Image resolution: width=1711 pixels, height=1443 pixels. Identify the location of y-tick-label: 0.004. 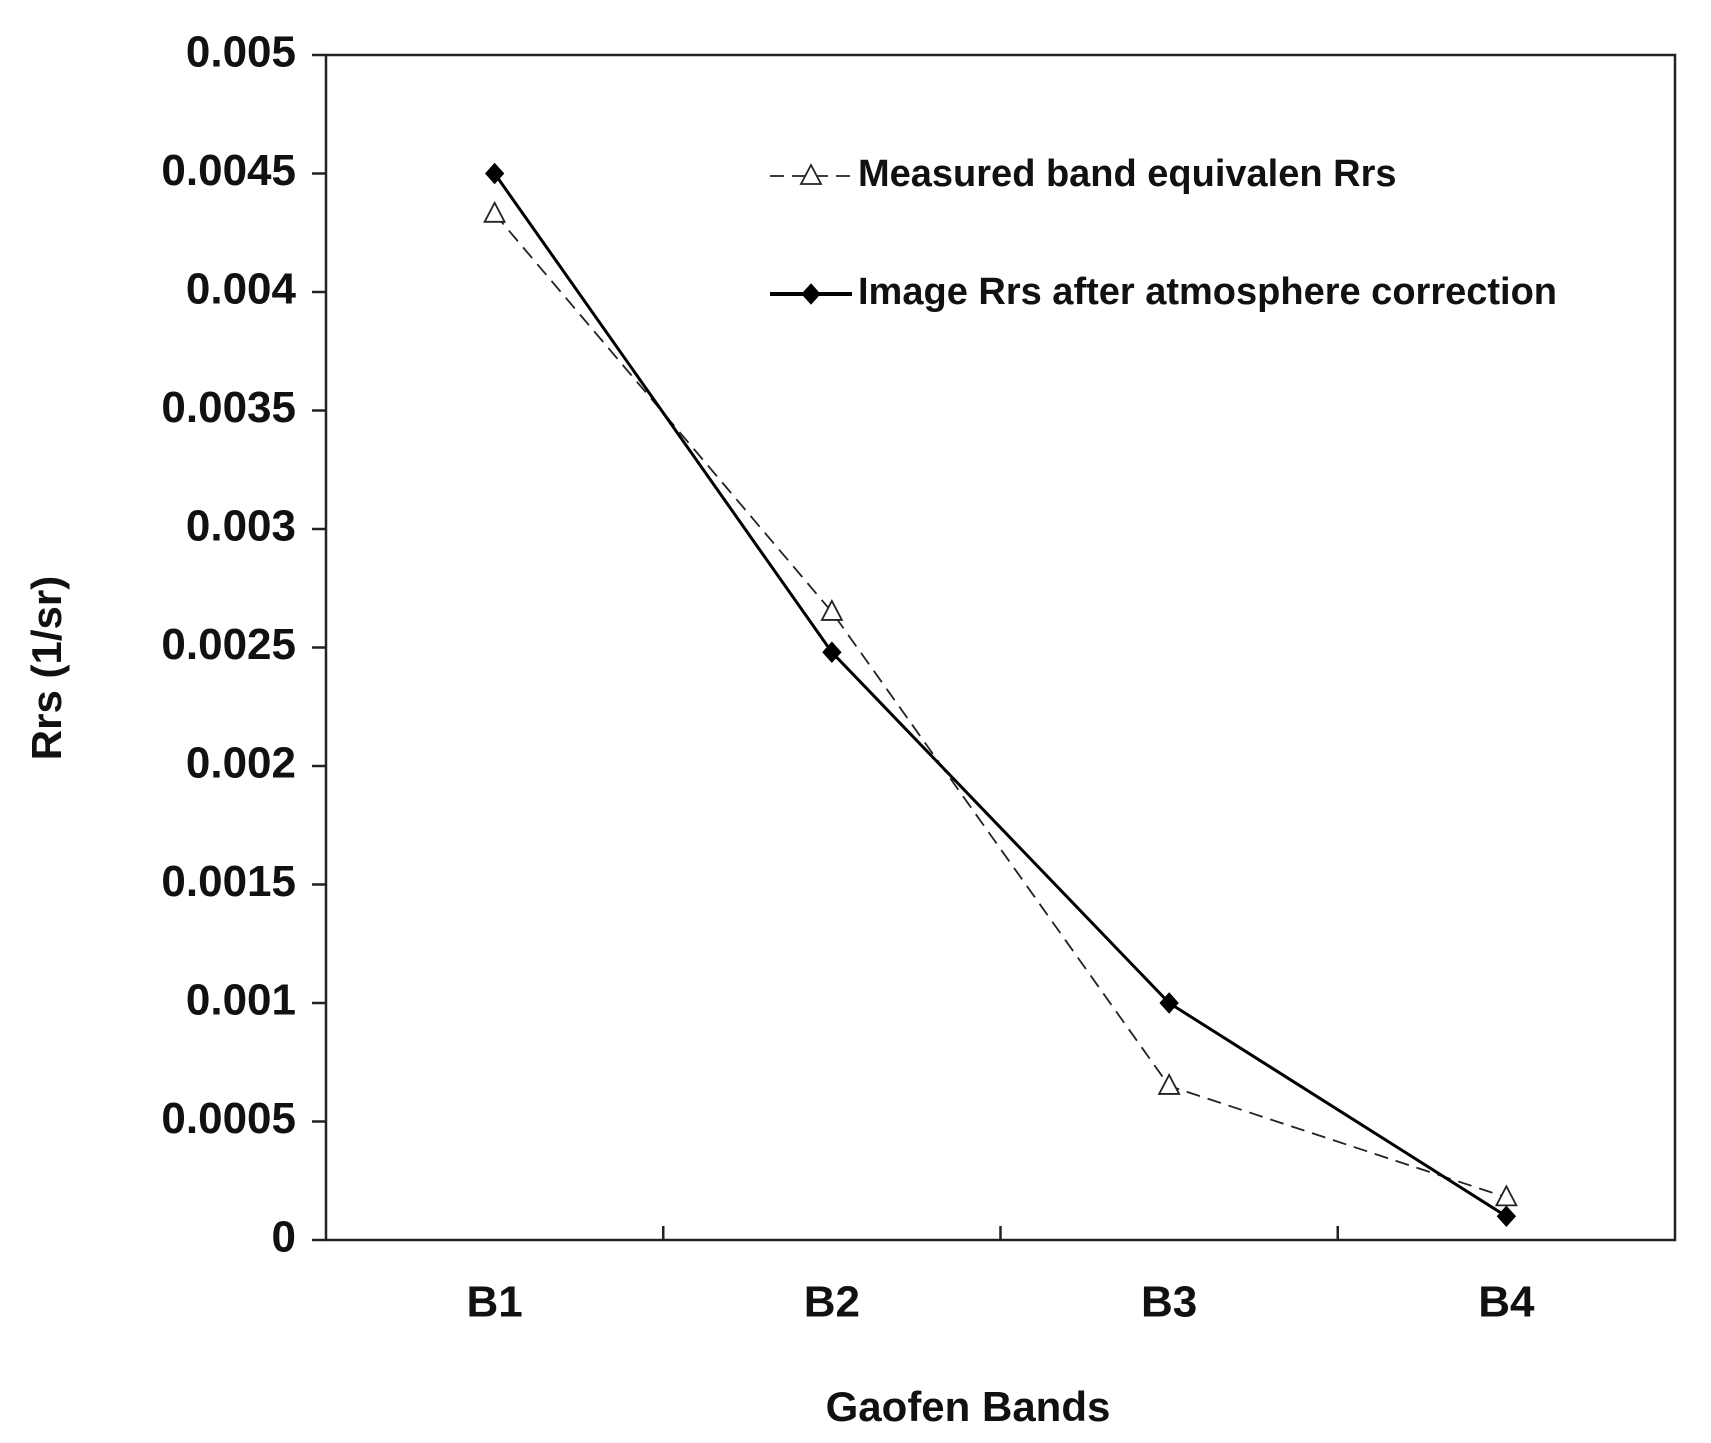
(241, 289).